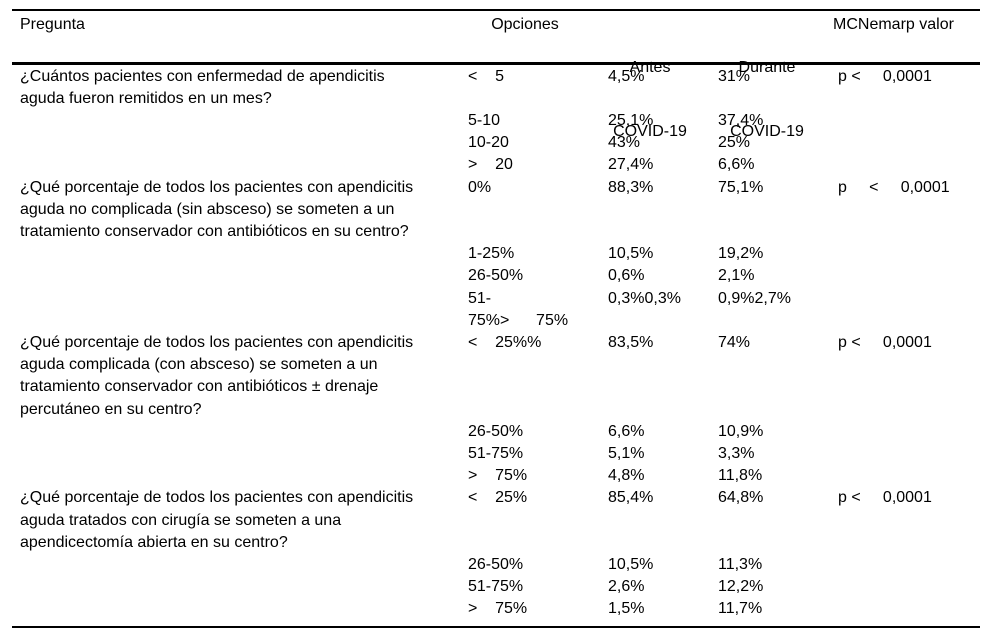 The width and height of the screenshot is (992, 640). Describe the element at coordinates (631, 187) in the screenshot. I see `antes-covid-cell: 88,3%` at that location.